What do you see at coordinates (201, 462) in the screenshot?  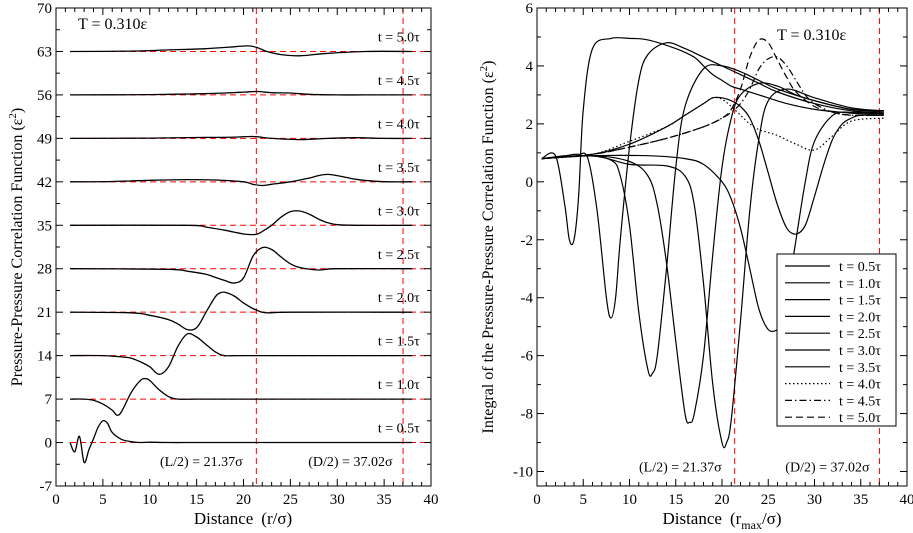 I see `left-annotation-1: (L/2) = 21.37σ` at bounding box center [201, 462].